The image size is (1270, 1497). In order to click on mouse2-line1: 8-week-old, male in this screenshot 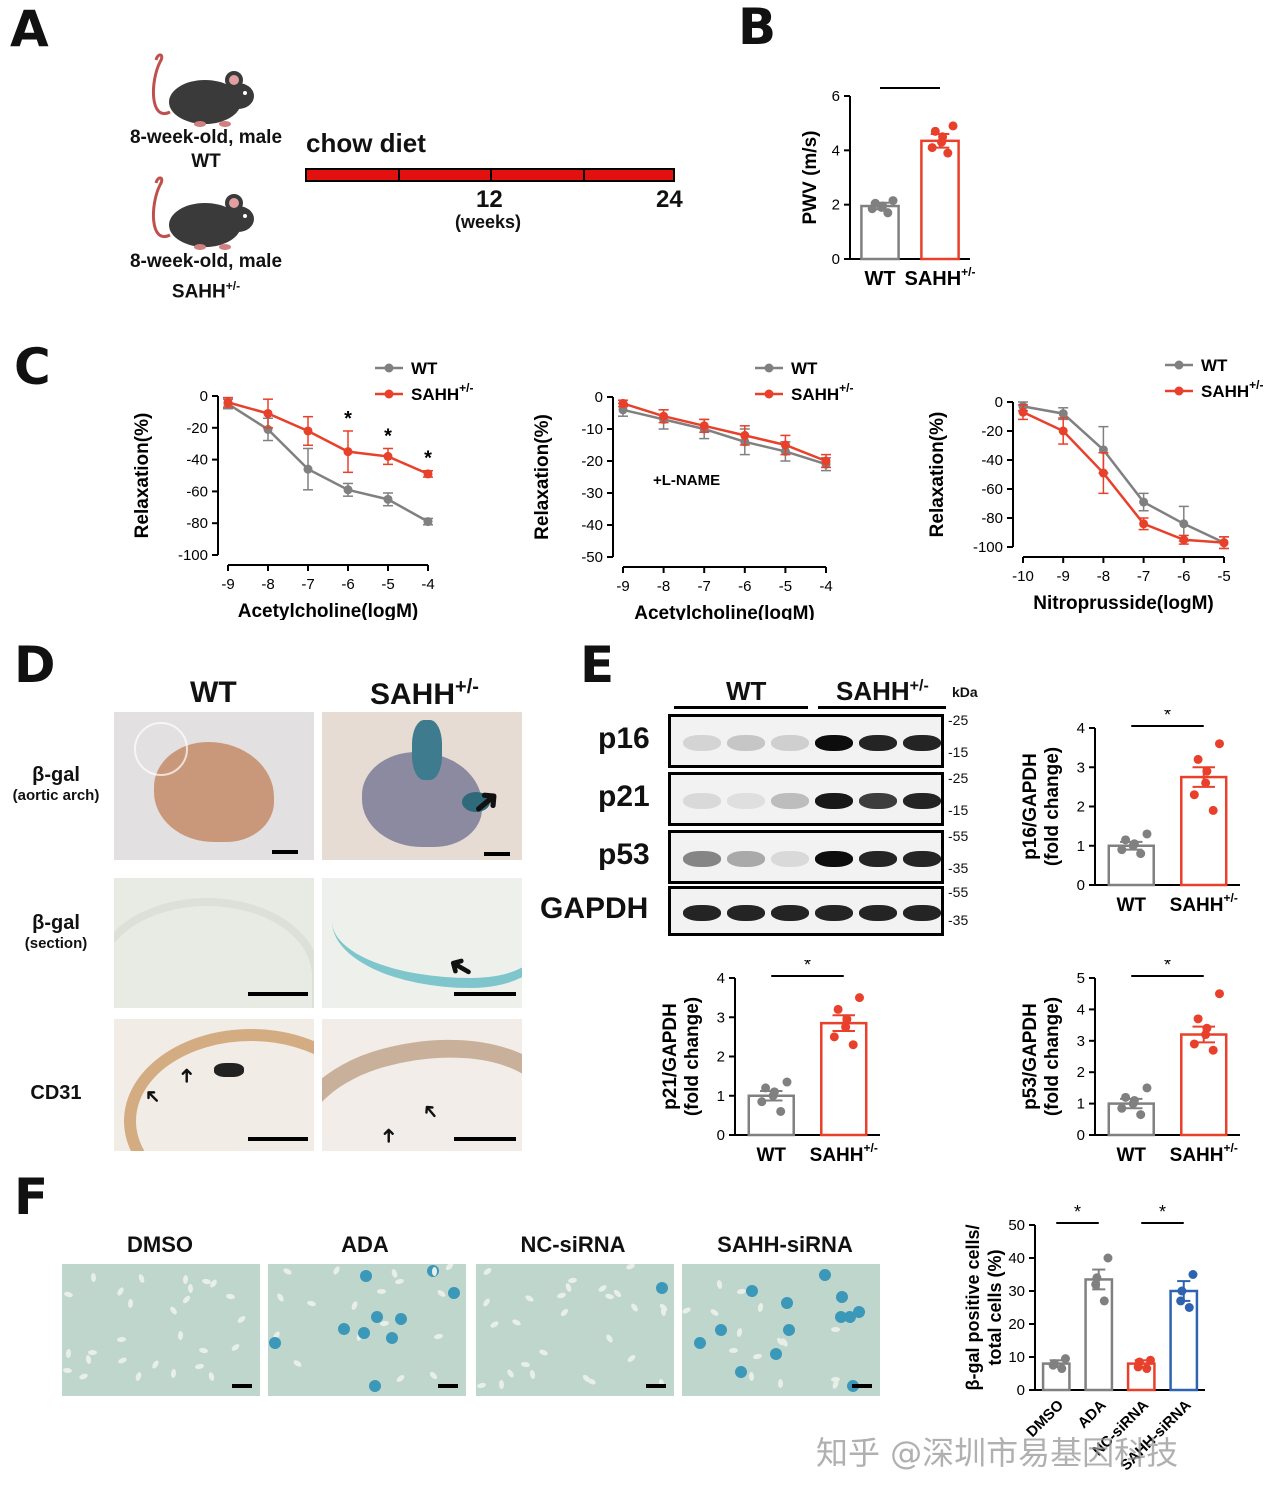, I will do `click(206, 261)`.